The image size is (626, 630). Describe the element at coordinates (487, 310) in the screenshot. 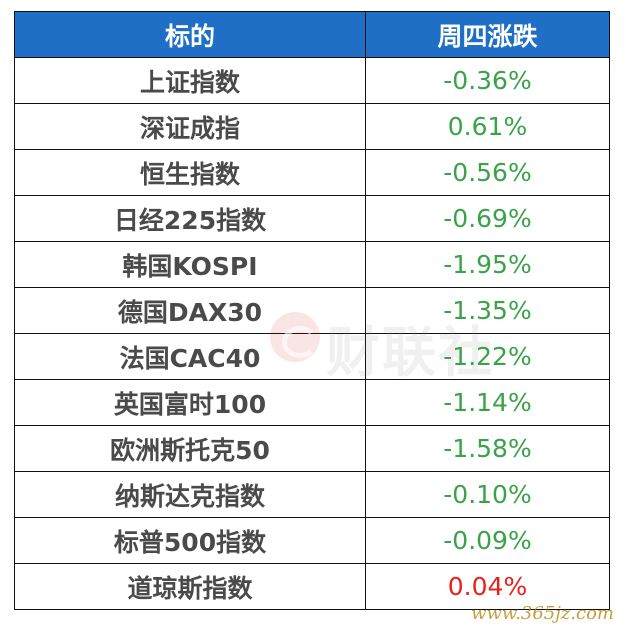

I see `change-value-cell: -1.35%` at that location.